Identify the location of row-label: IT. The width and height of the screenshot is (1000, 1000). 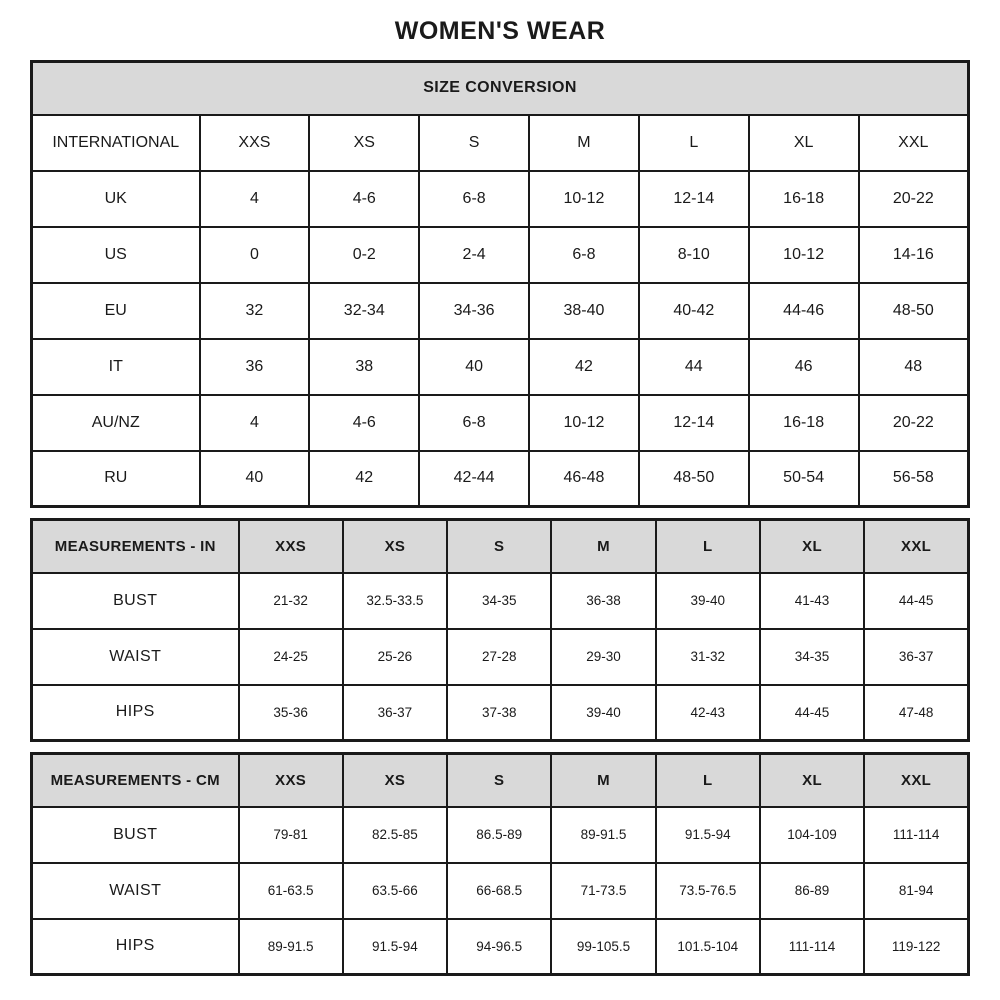
(115, 366).